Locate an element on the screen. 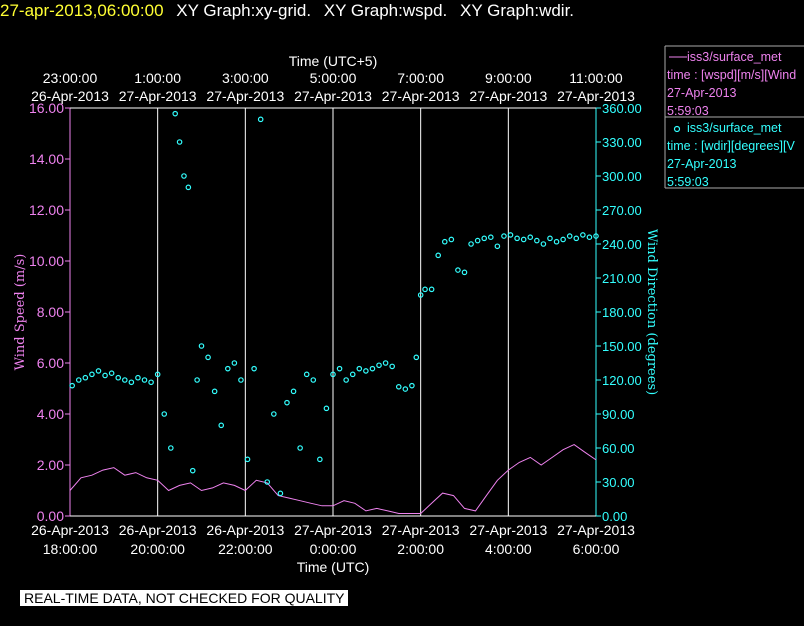 The image size is (804, 626). bottom-tick-time: 20:00:00 is located at coordinates (157, 549).